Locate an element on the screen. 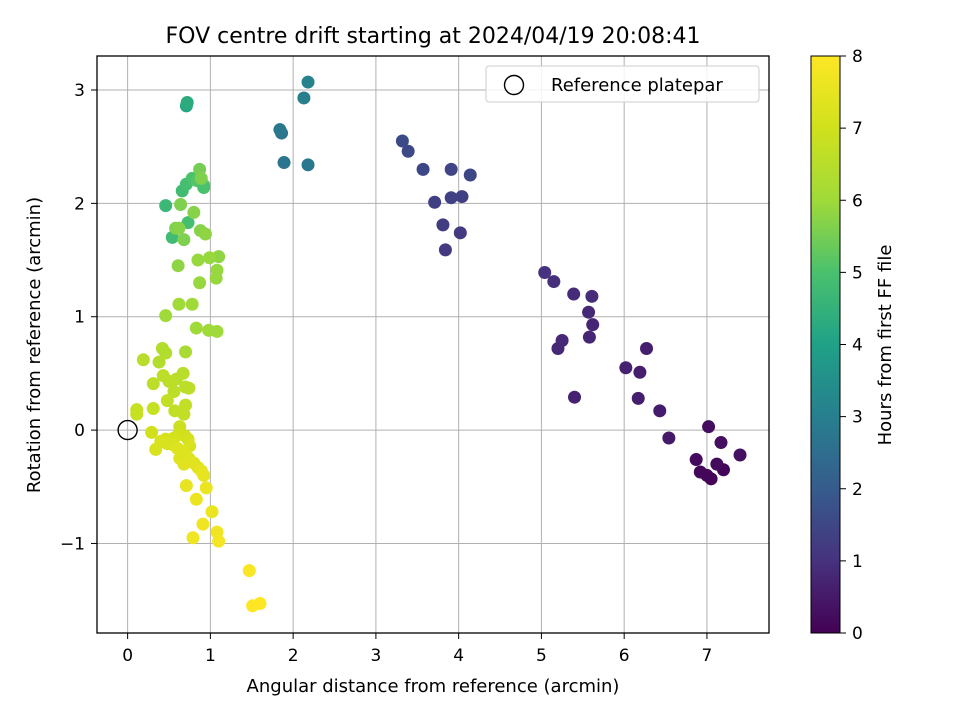 The image size is (960, 724). legend-label: Reference platepar is located at coordinates (637, 85).